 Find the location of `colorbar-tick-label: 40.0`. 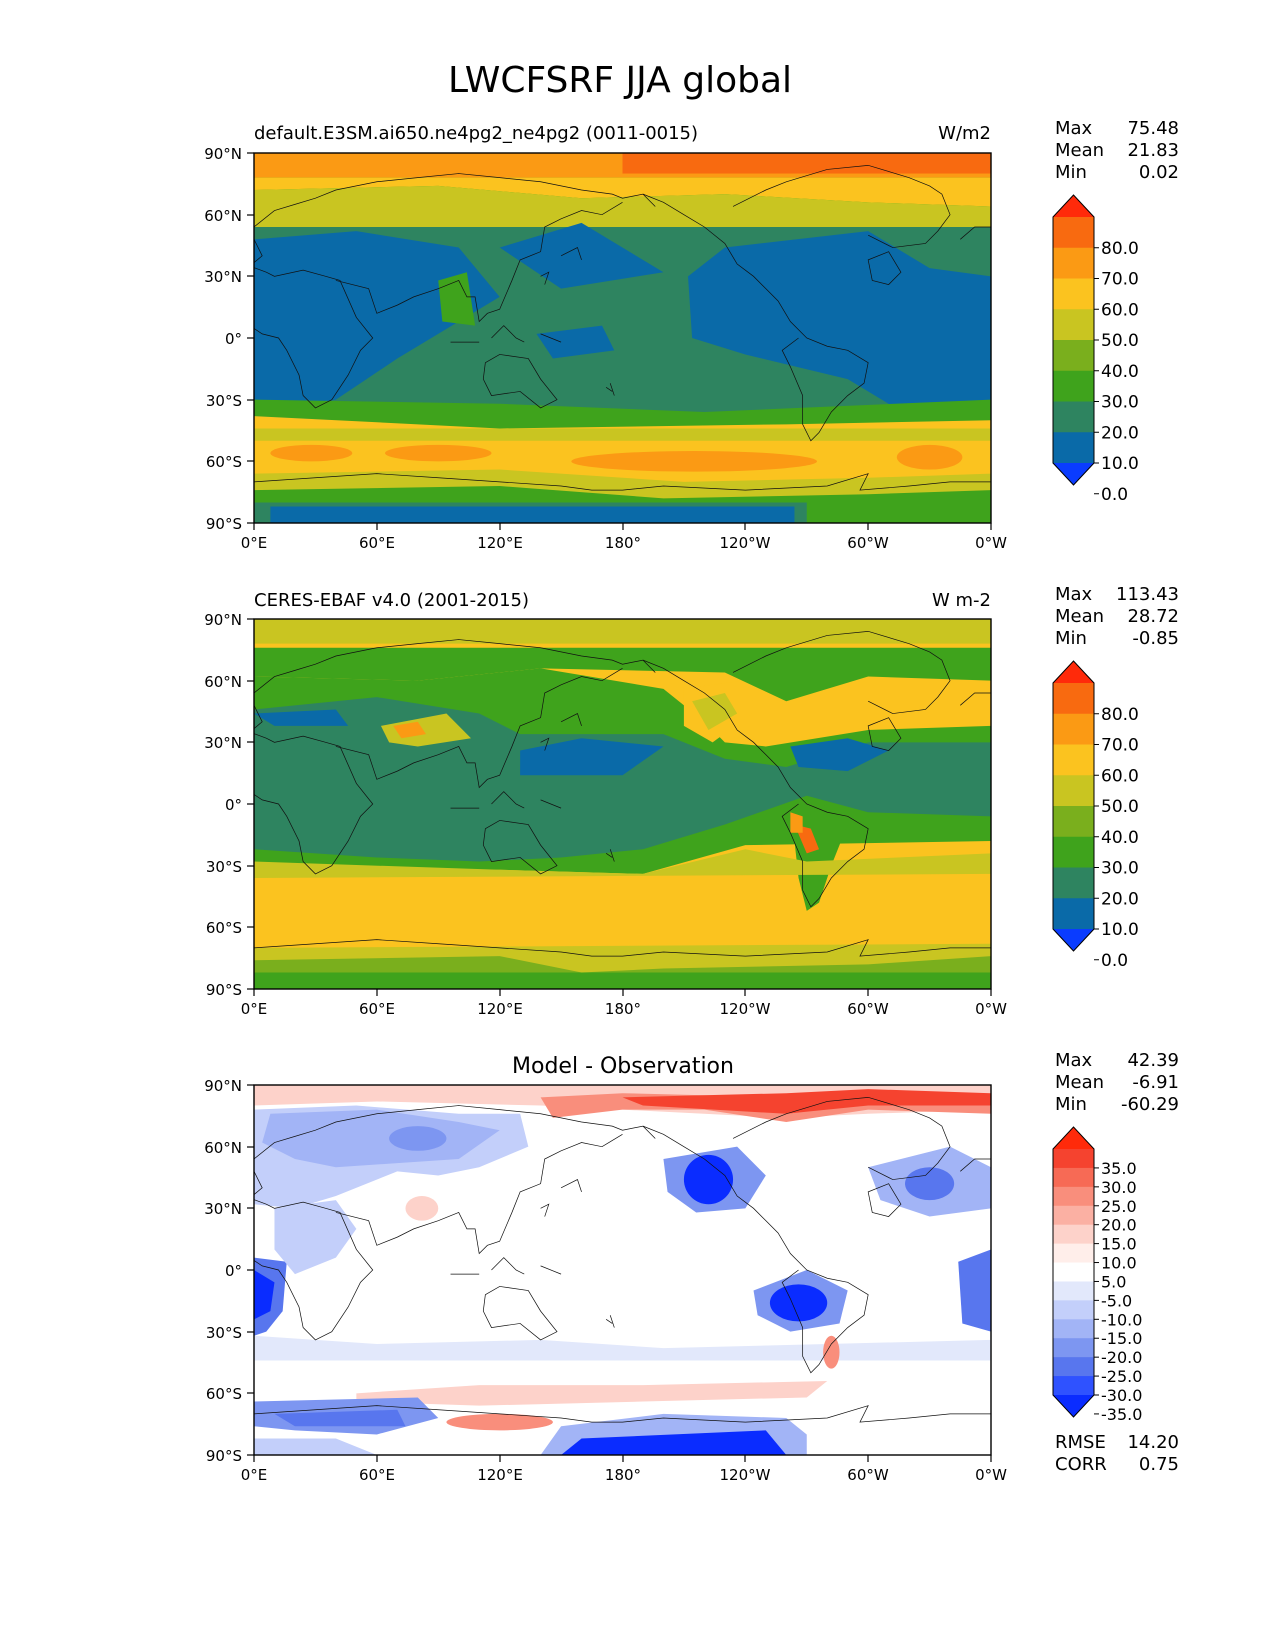

colorbar-tick-label: 40.0 is located at coordinates (1120, 838).